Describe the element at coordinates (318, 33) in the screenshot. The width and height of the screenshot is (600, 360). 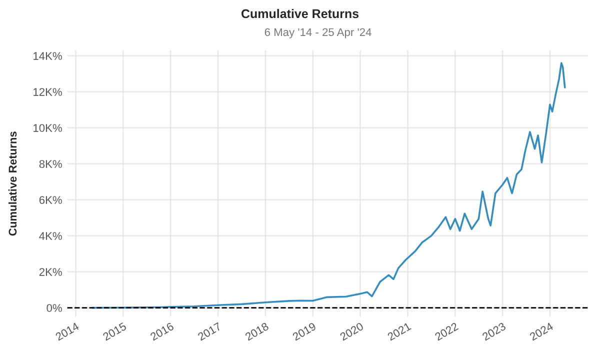
I see `chart-subtitle: 6 May '14 - 25 Apr '24` at that location.